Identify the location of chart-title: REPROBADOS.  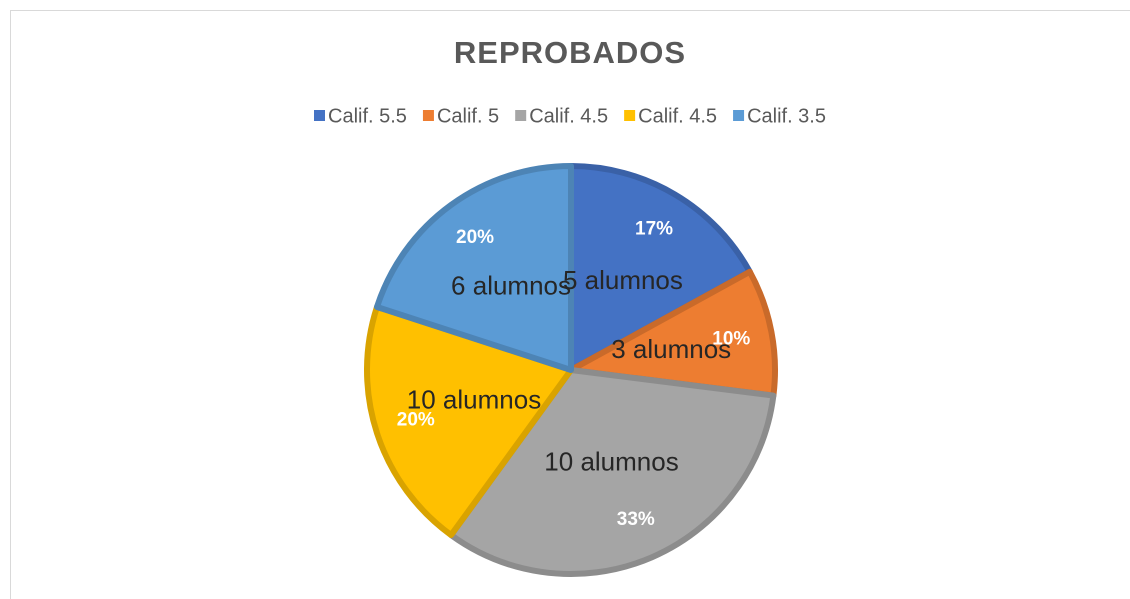
(570, 52).